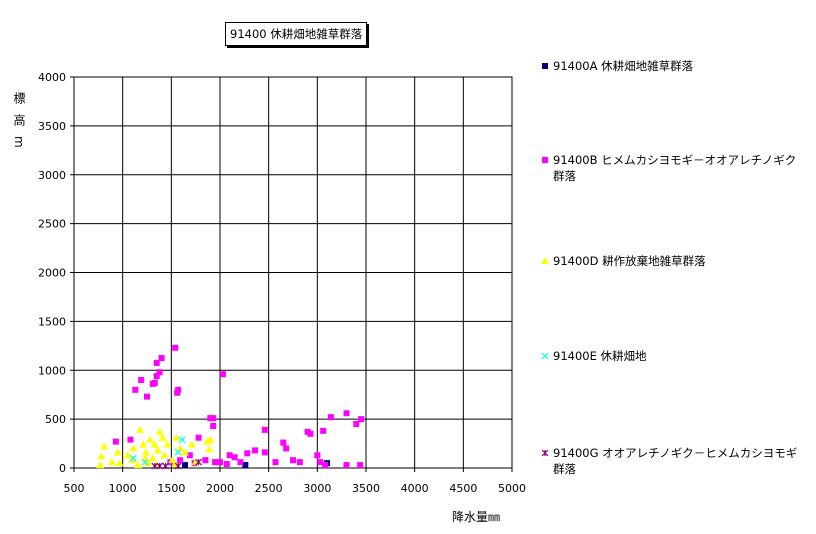  Describe the element at coordinates (629, 261) in the screenshot. I see `legend-label: 91400D 耕作放棄地雑草群落` at that location.